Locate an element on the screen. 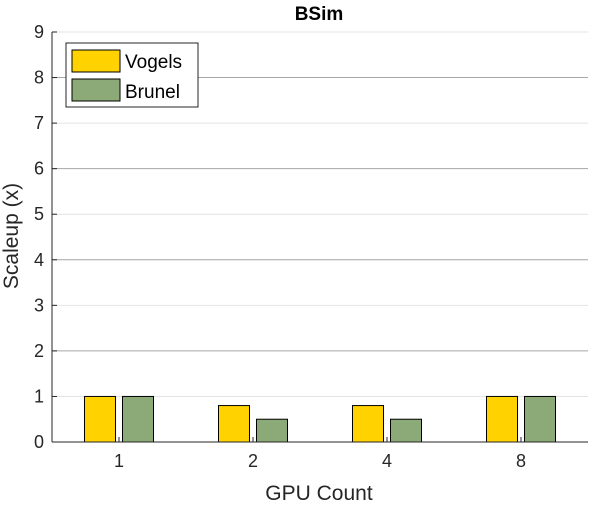 The image size is (590, 506). y-axis-label: Scaleup (x) is located at coordinates (11, 236).